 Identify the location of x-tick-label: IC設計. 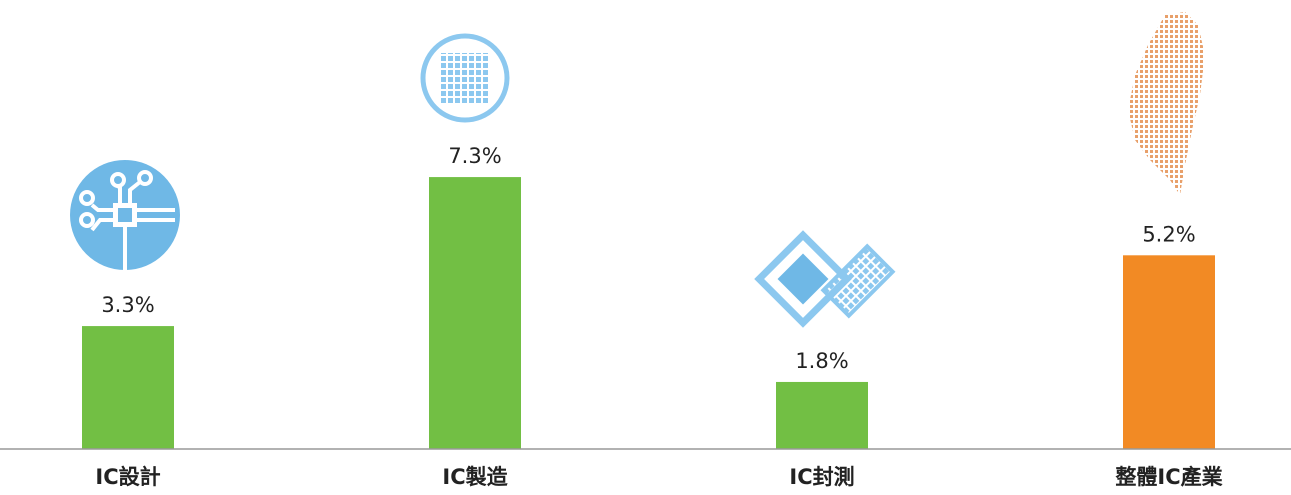
(127, 477).